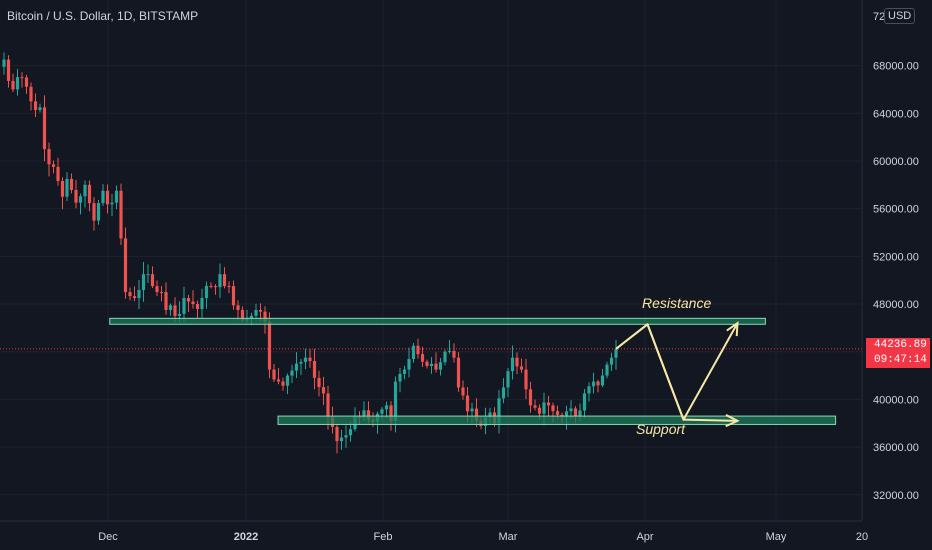 The image size is (932, 550). I want to click on projection-layer, so click(677, 374).